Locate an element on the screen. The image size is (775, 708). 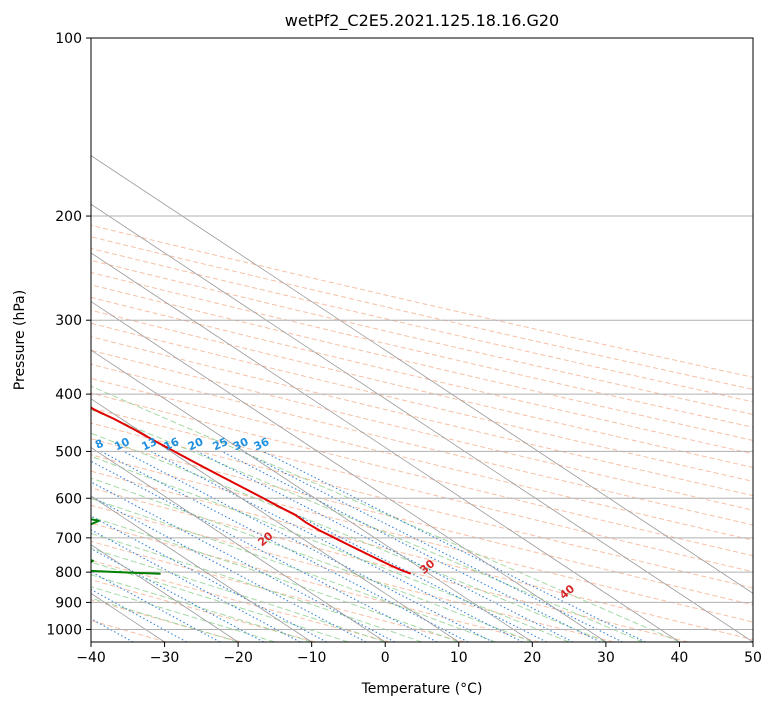
y-tick-label: 1000 is located at coordinates (64, 630).